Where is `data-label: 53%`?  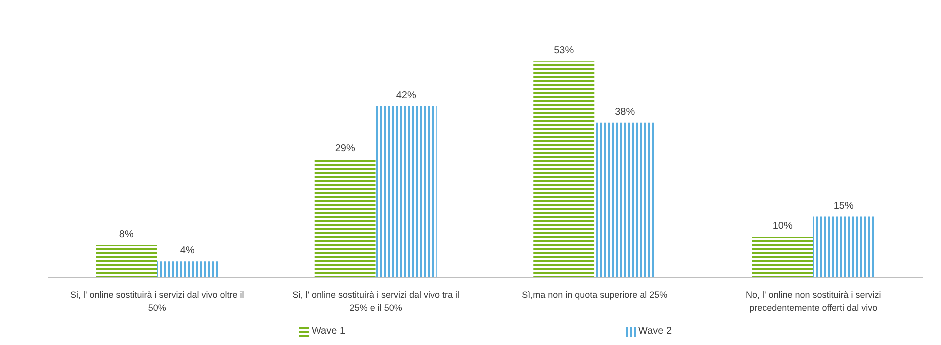 data-label: 53% is located at coordinates (564, 51).